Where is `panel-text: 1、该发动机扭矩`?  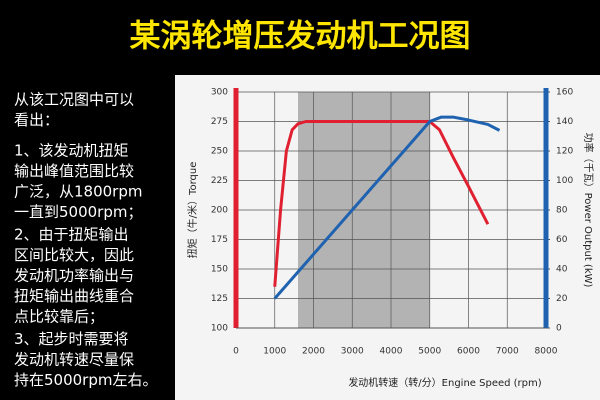 panel-text: 1、该发动机扭矩 is located at coordinates (71, 151).